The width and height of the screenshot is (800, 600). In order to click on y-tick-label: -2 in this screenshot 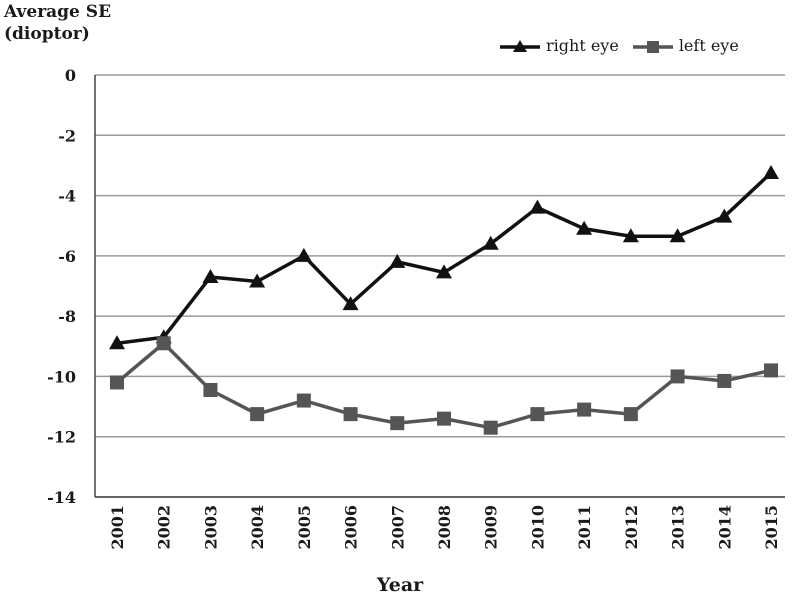, I will do `click(67, 135)`.